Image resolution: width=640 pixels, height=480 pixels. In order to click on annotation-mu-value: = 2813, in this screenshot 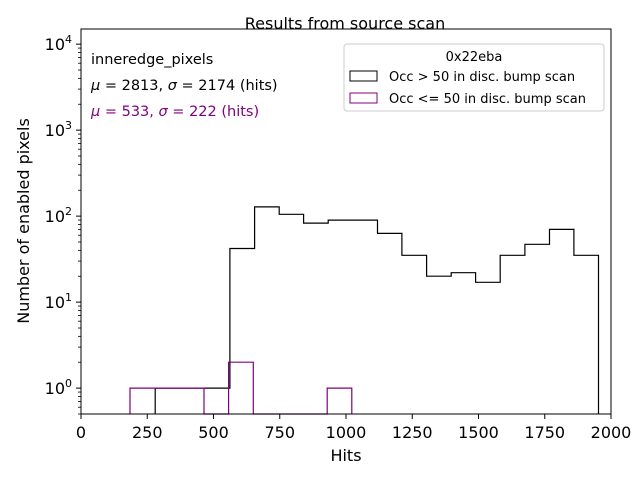, I will do `click(134, 86)`.